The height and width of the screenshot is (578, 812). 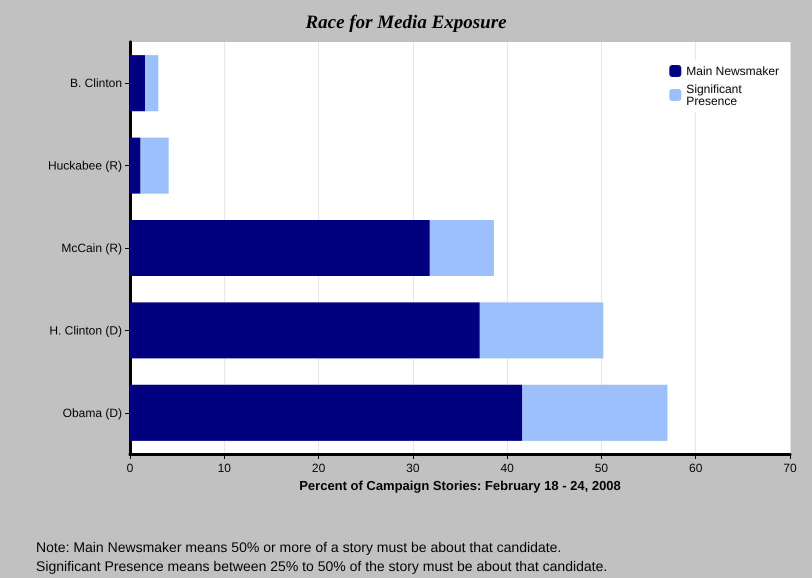 What do you see at coordinates (319, 468) in the screenshot?
I see `x-tick-label: 20` at bounding box center [319, 468].